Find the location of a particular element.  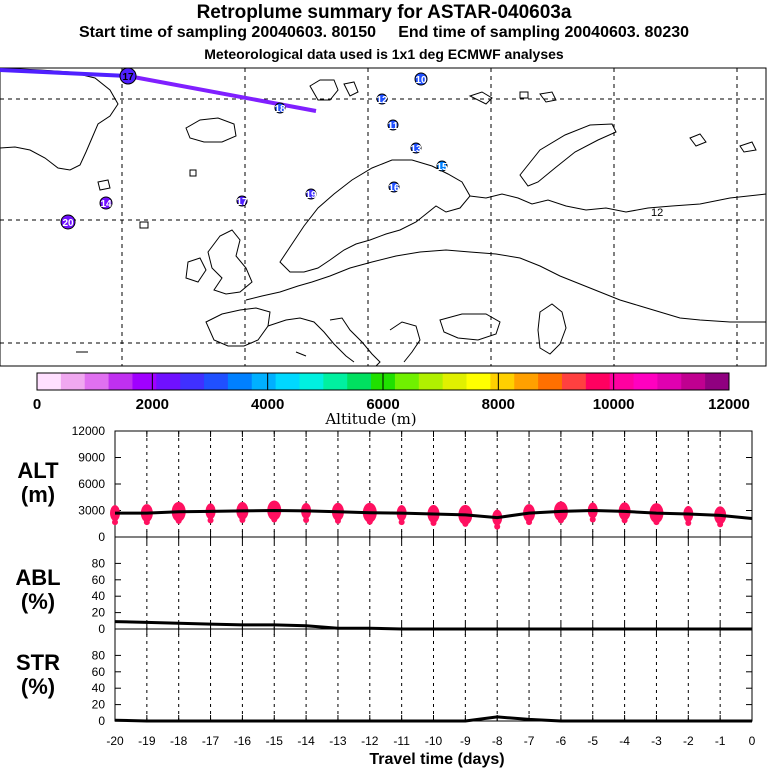

colorbar-tick-label: 10000 is located at coordinates (614, 404).